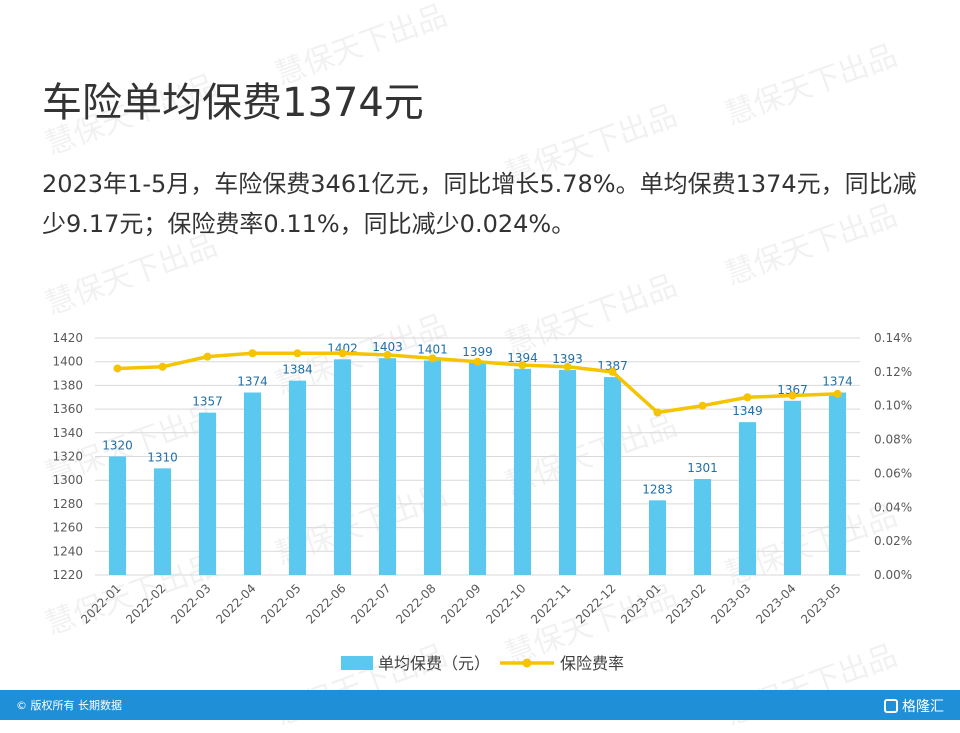  Describe the element at coordinates (233, 103) in the screenshot. I see `page-title: 车险单均保费1374元` at that location.